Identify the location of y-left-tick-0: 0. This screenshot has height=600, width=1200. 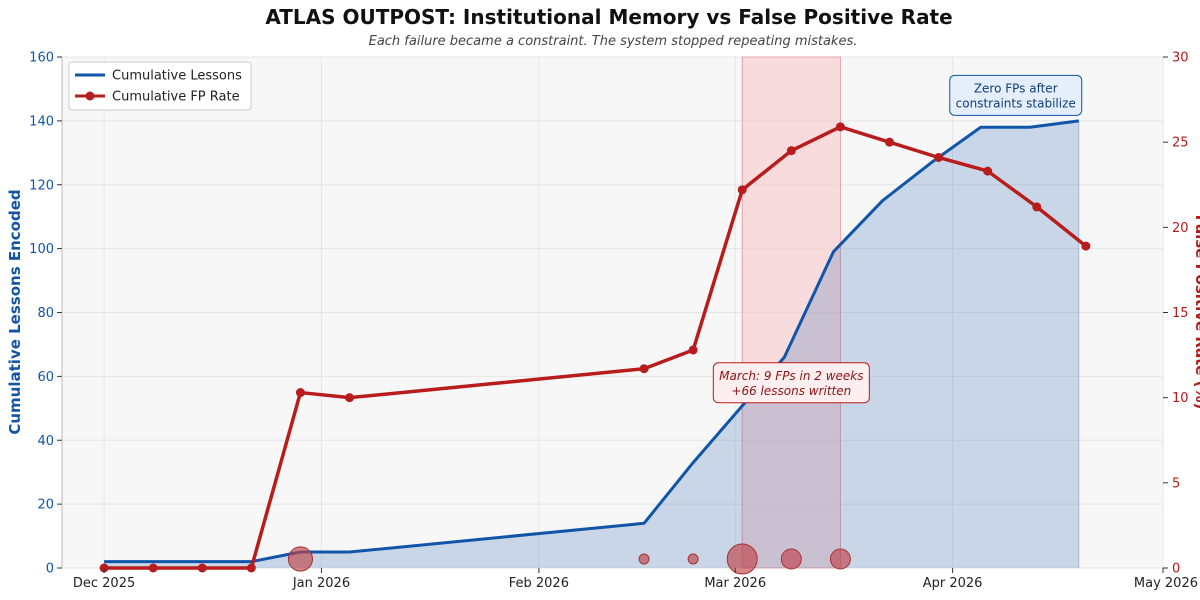
(50, 569).